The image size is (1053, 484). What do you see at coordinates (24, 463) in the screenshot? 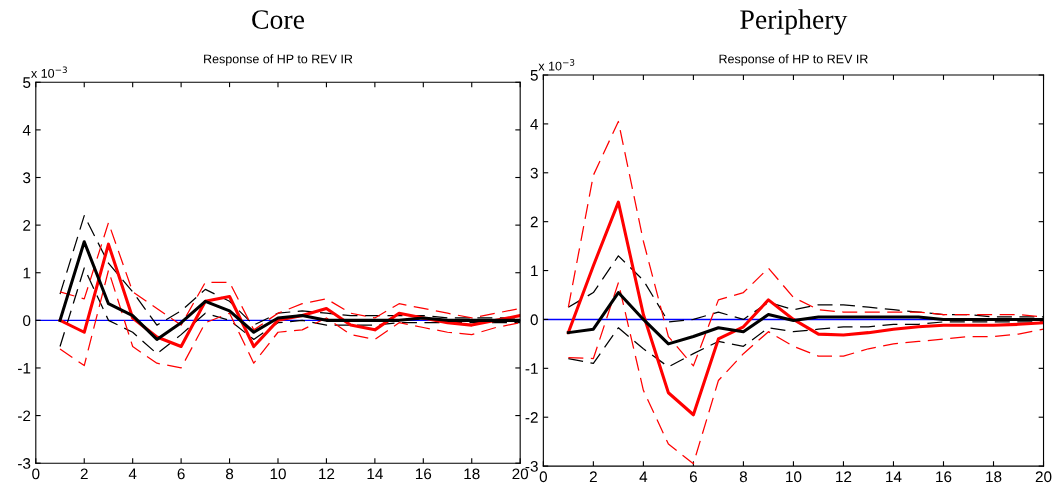
I see `y-tick-label: -3` at bounding box center [24, 463].